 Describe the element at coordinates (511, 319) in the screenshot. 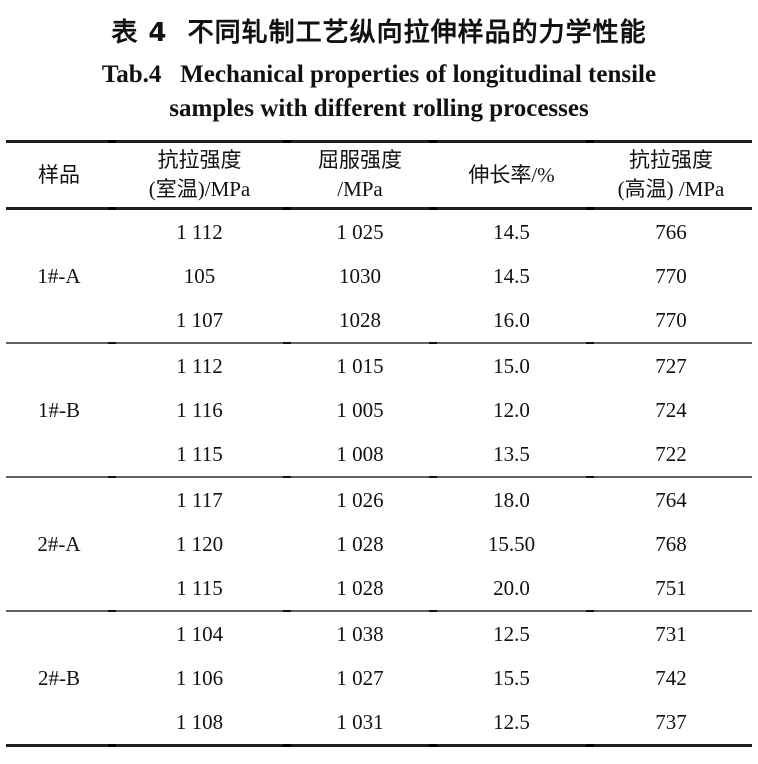

I see `cell-elongation: 16.0` at that location.